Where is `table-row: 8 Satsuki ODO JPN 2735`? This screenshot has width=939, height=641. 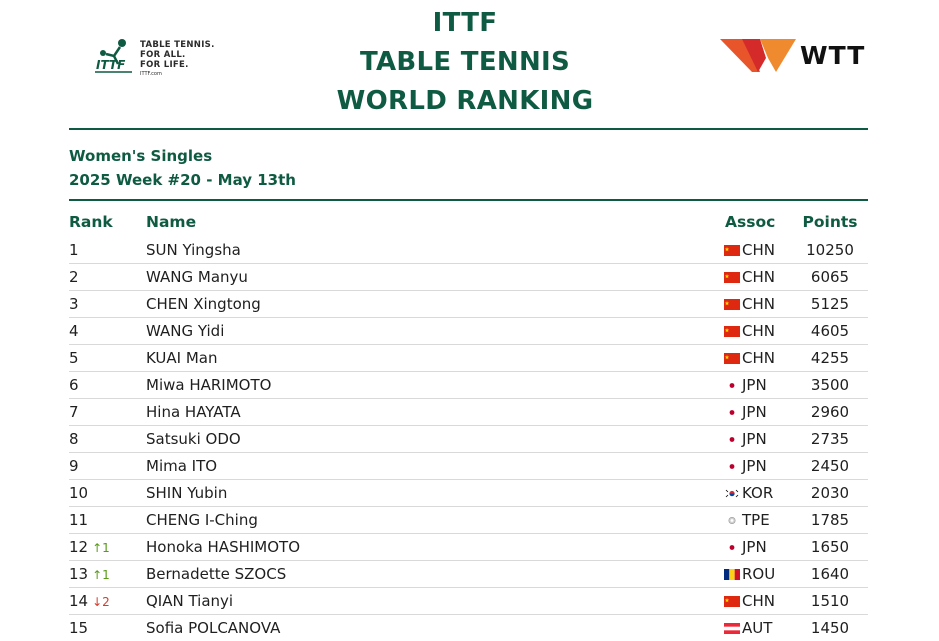
table-row: 8 Satsuki ODO JPN 2735 is located at coordinates (468, 439).